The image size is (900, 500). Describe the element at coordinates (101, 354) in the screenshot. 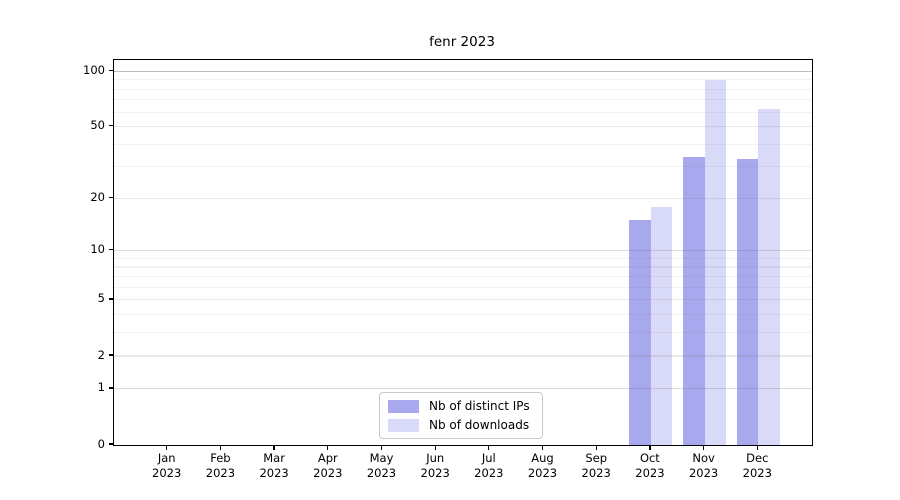

I see `y-tick-label: 2` at that location.